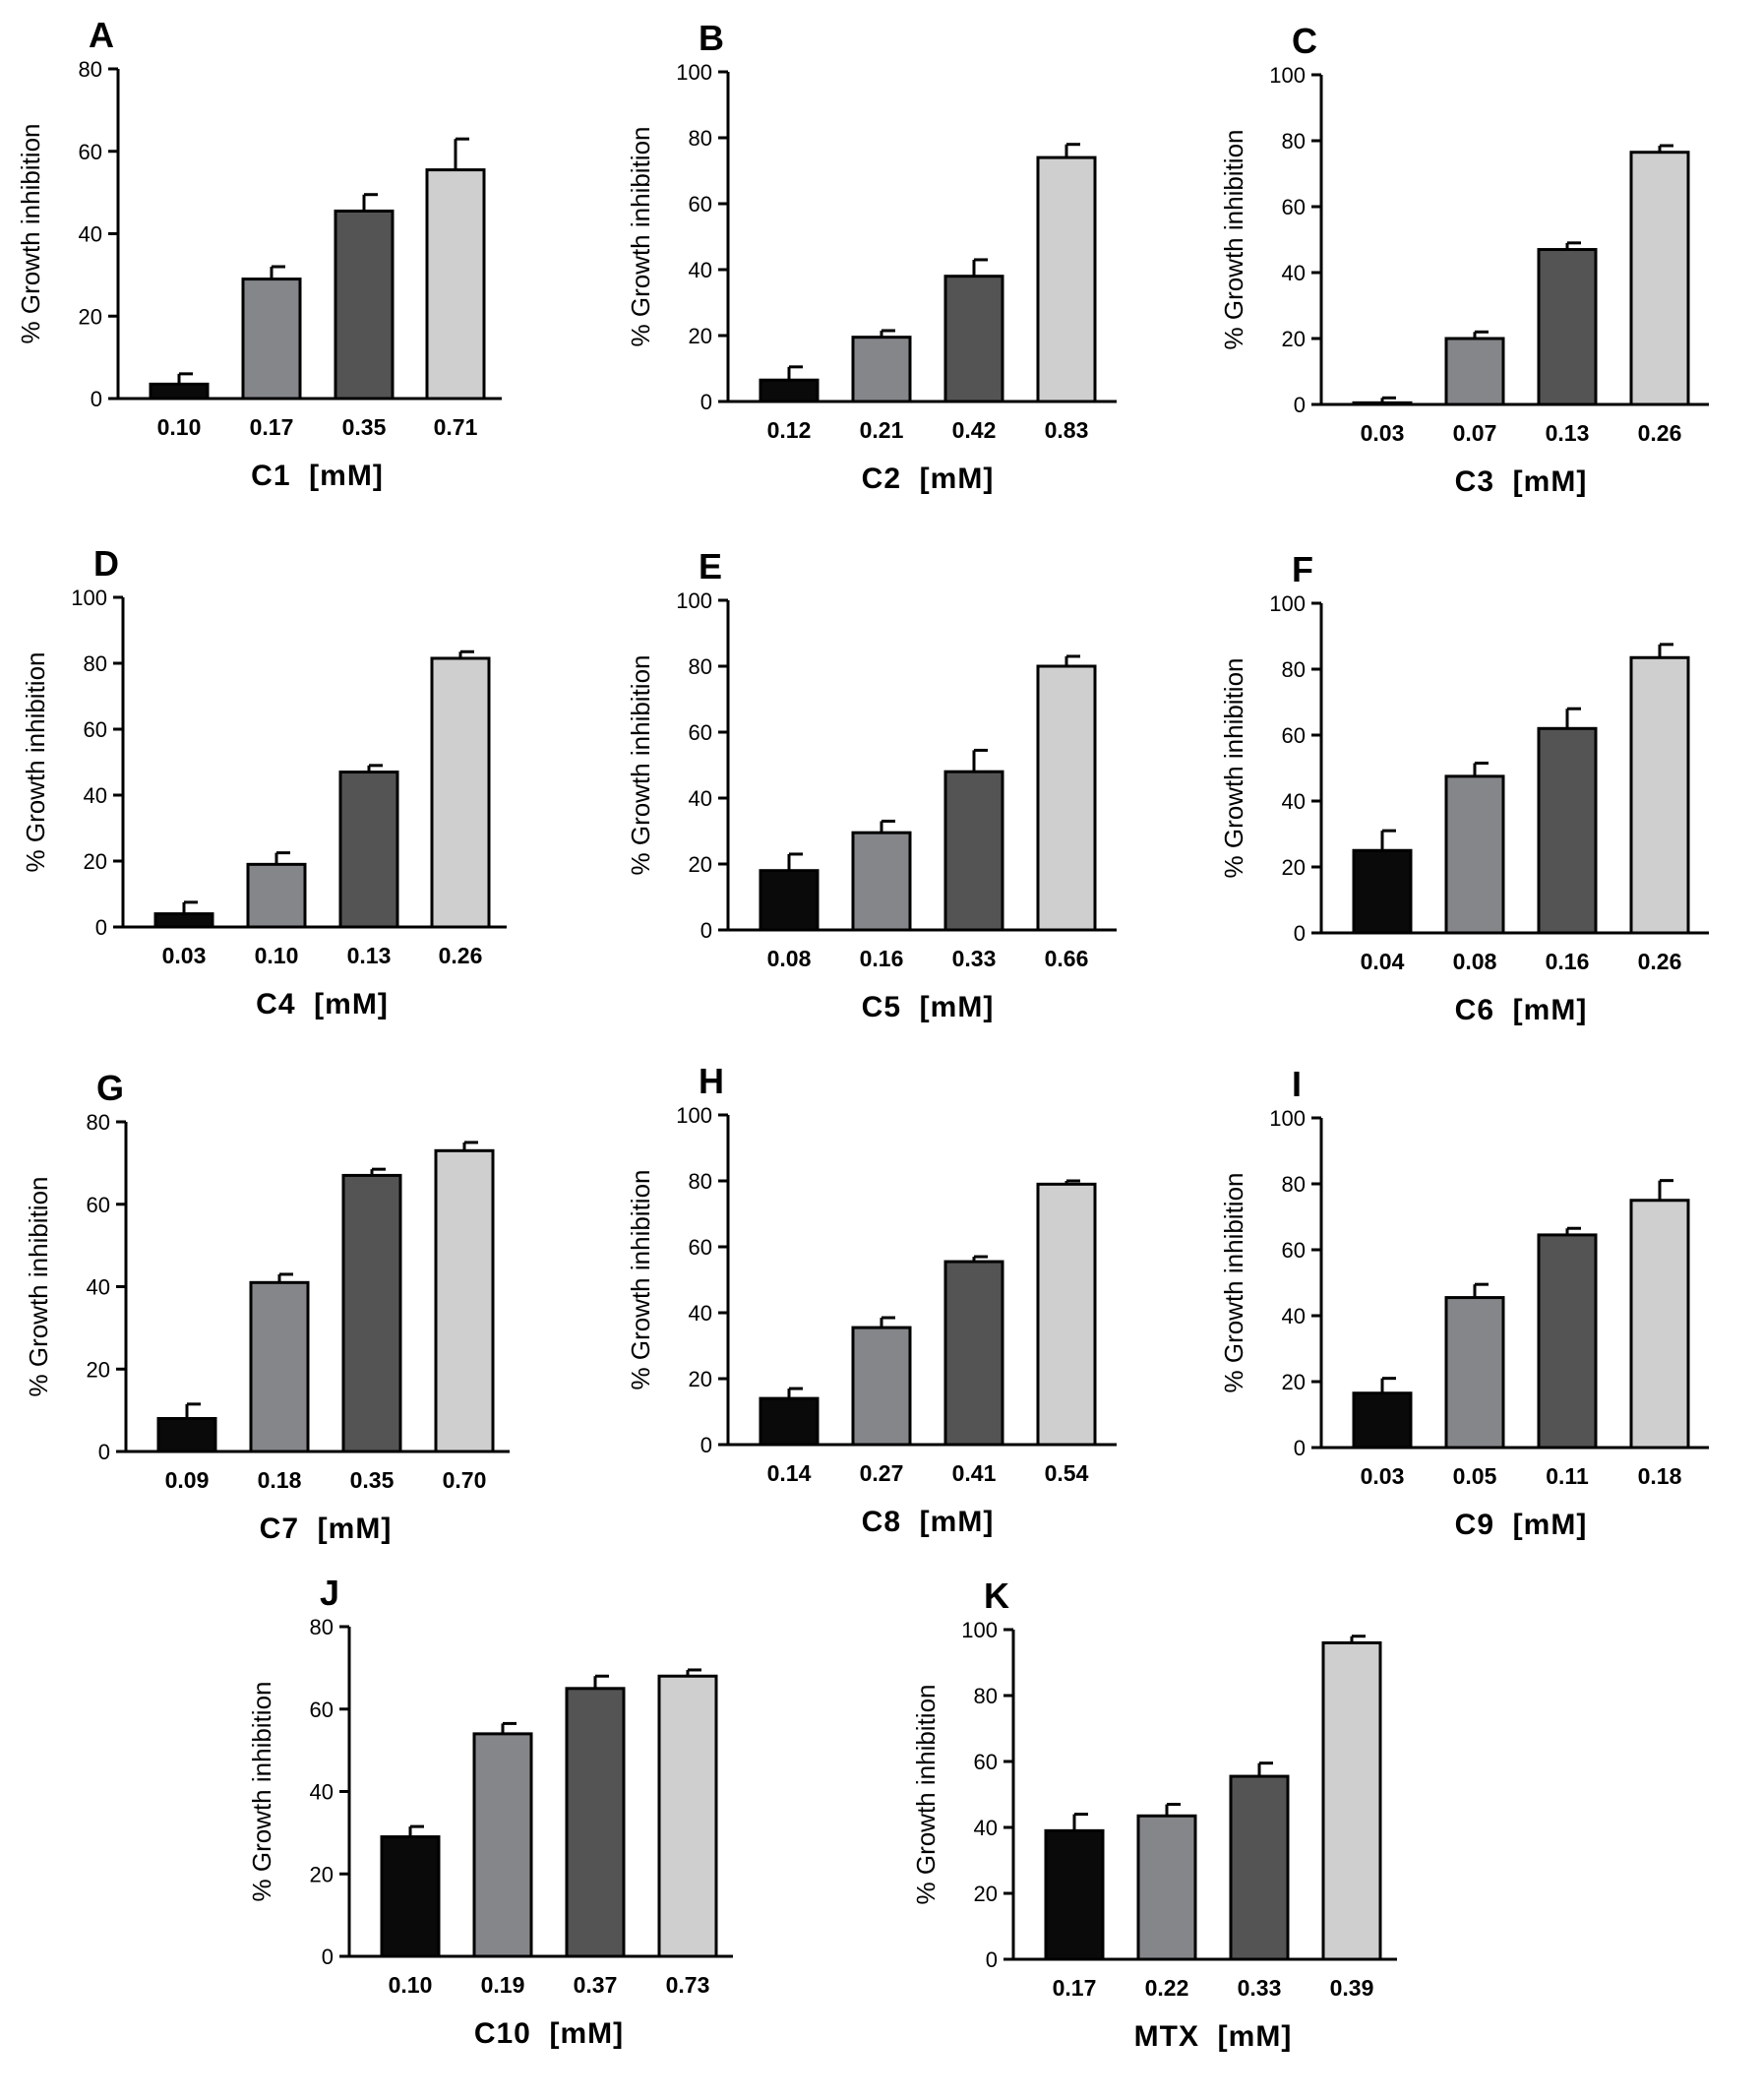 This screenshot has height=2100, width=1763. What do you see at coordinates (1660, 433) in the screenshot?
I see `x-tick-label: 0.26` at bounding box center [1660, 433].